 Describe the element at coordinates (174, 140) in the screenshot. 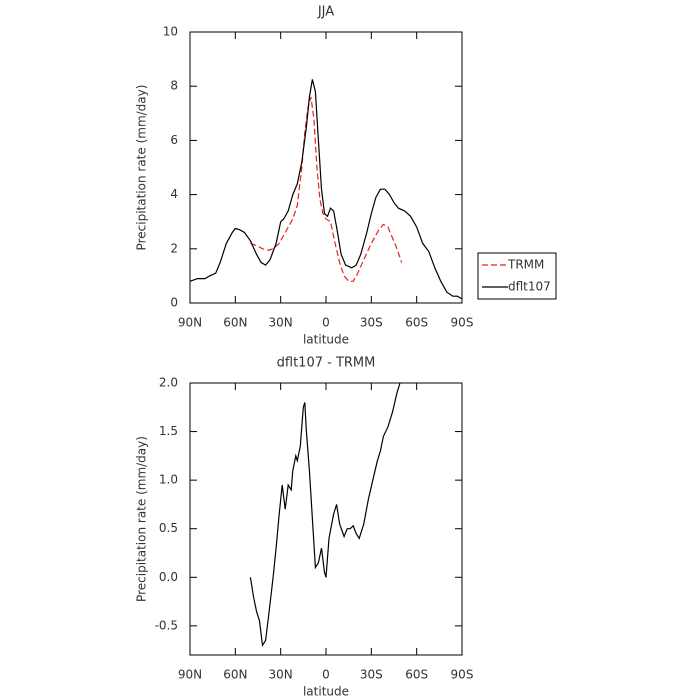

I see `y-tick-label: 6` at that location.